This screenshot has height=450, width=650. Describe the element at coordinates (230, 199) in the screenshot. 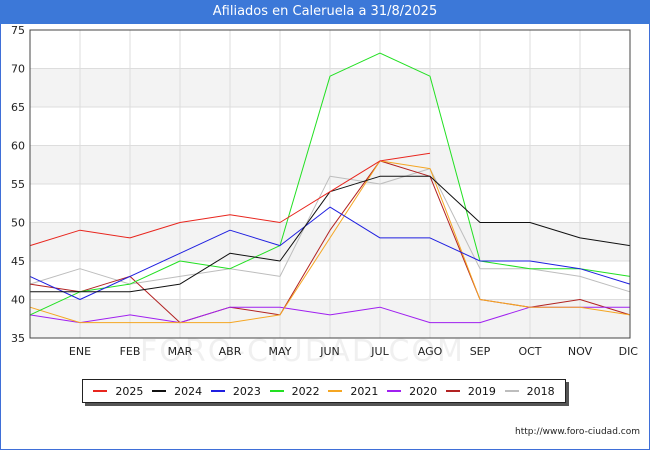

I see `series-line-2025` at that location.